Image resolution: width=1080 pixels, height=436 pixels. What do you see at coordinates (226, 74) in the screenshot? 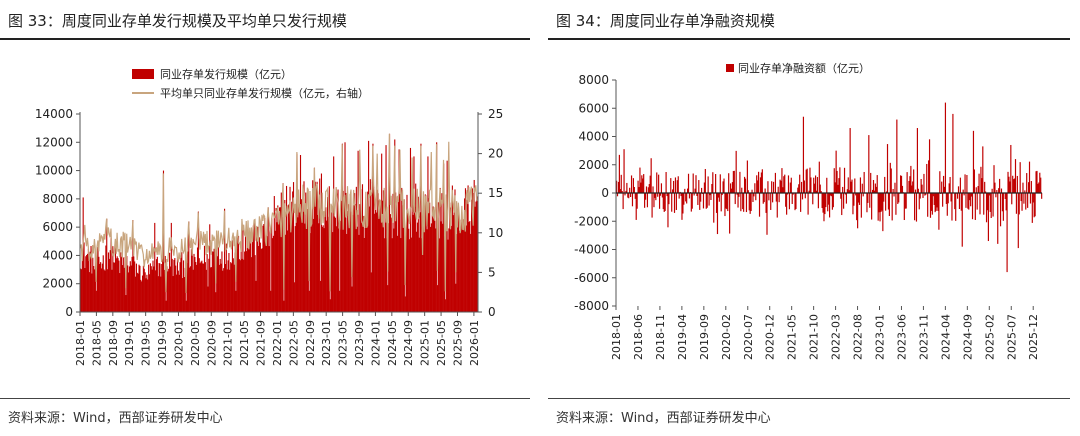
I see `legend-label-issuance: 同业存单发行规模（亿元）` at bounding box center [226, 74].